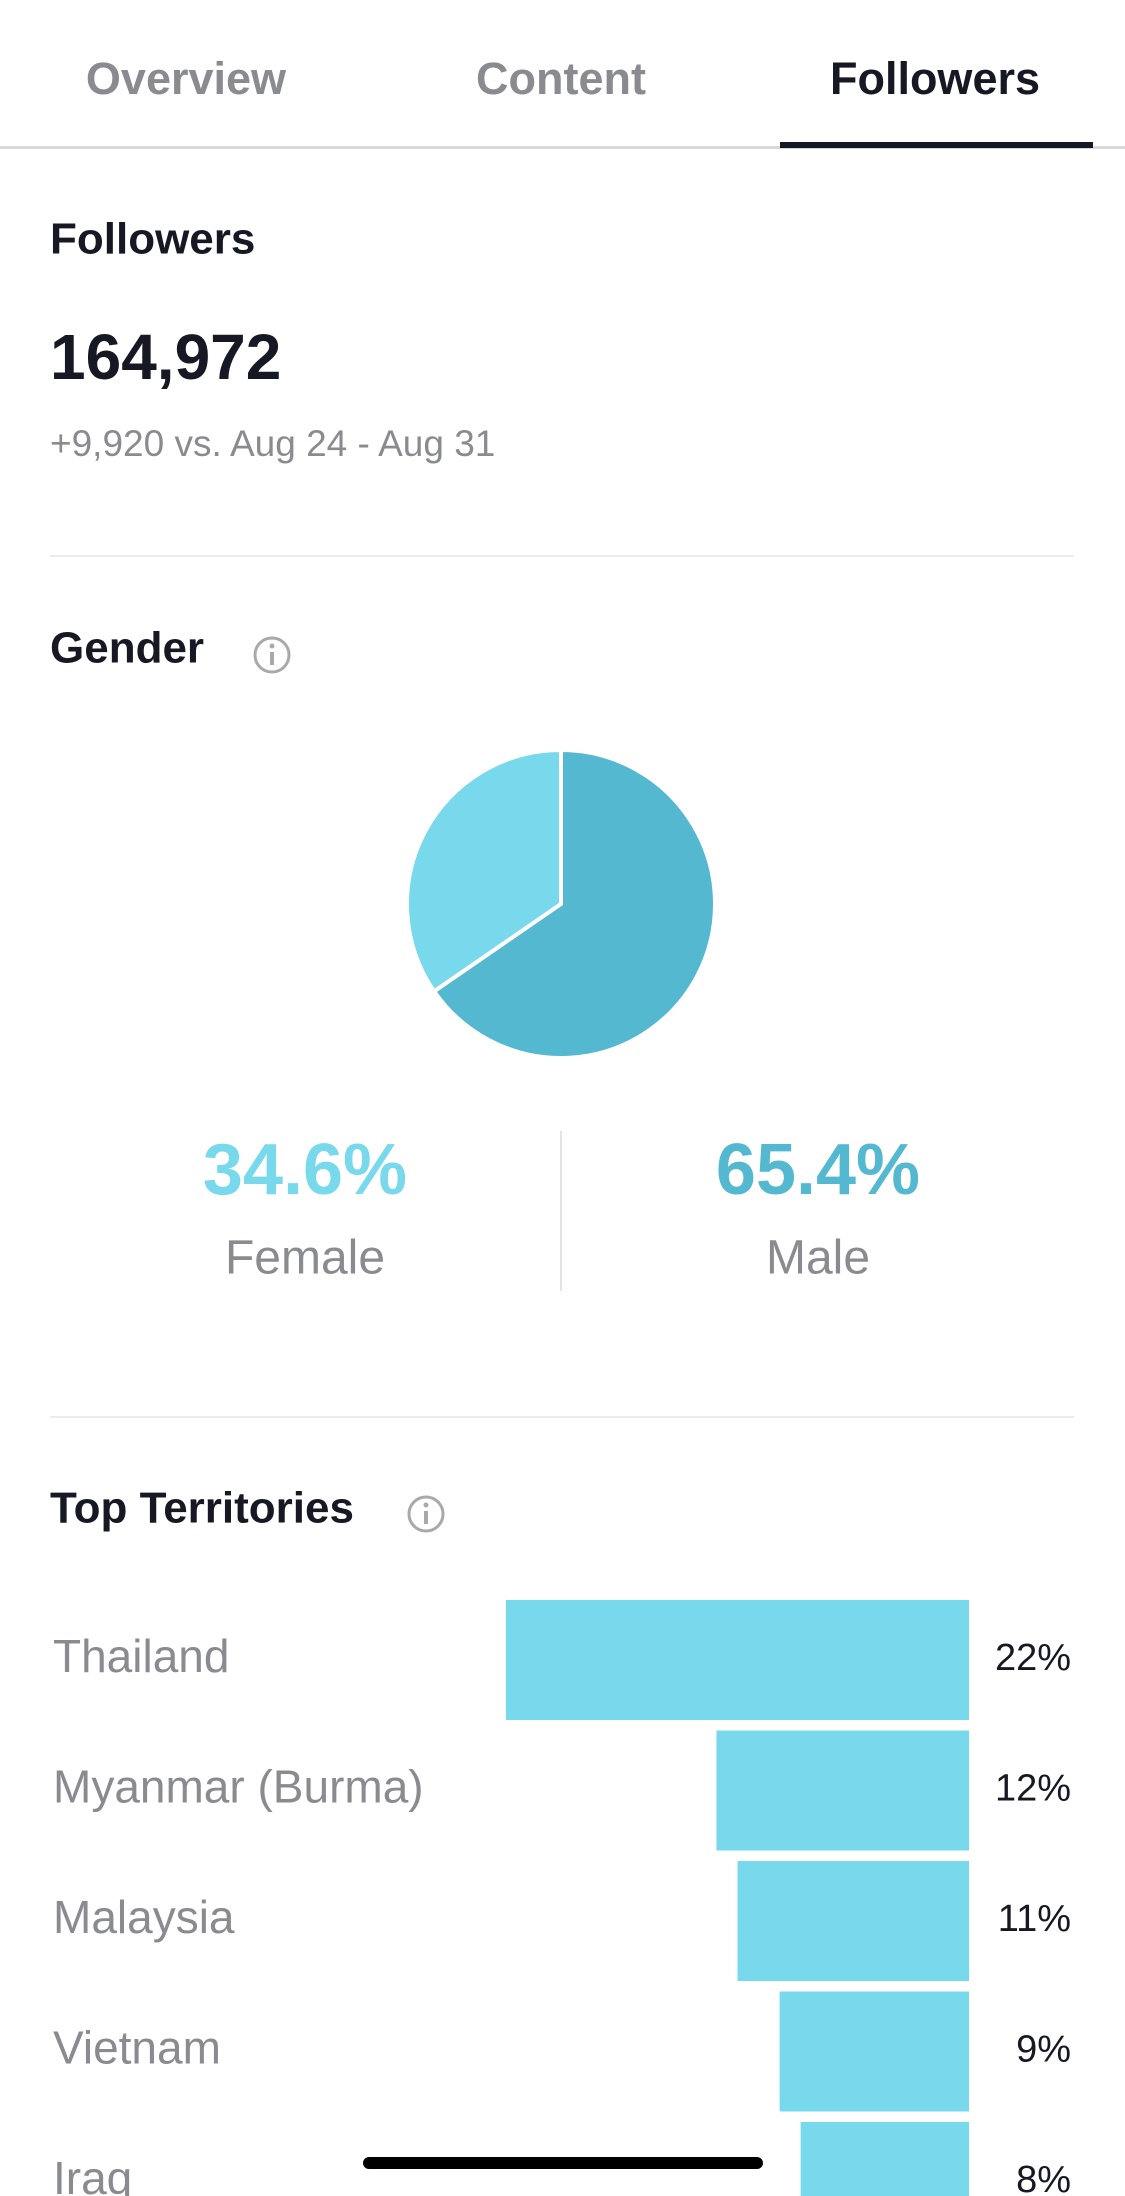 This screenshot has width=1125, height=2196. What do you see at coordinates (165, 357) in the screenshot?
I see `follower-total: 164,972` at bounding box center [165, 357].